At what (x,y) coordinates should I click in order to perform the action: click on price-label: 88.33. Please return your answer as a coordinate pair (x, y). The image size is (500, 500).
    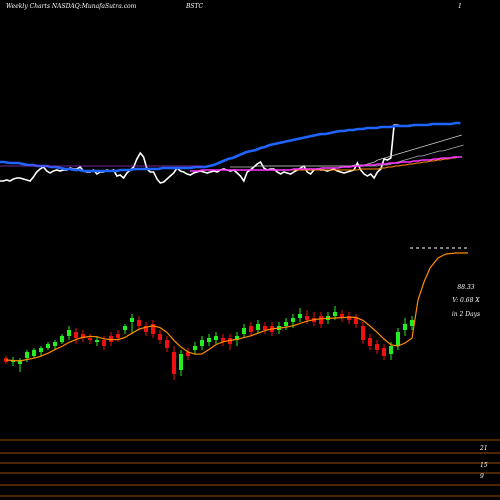
    Looking at the image, I should click on (465, 287).